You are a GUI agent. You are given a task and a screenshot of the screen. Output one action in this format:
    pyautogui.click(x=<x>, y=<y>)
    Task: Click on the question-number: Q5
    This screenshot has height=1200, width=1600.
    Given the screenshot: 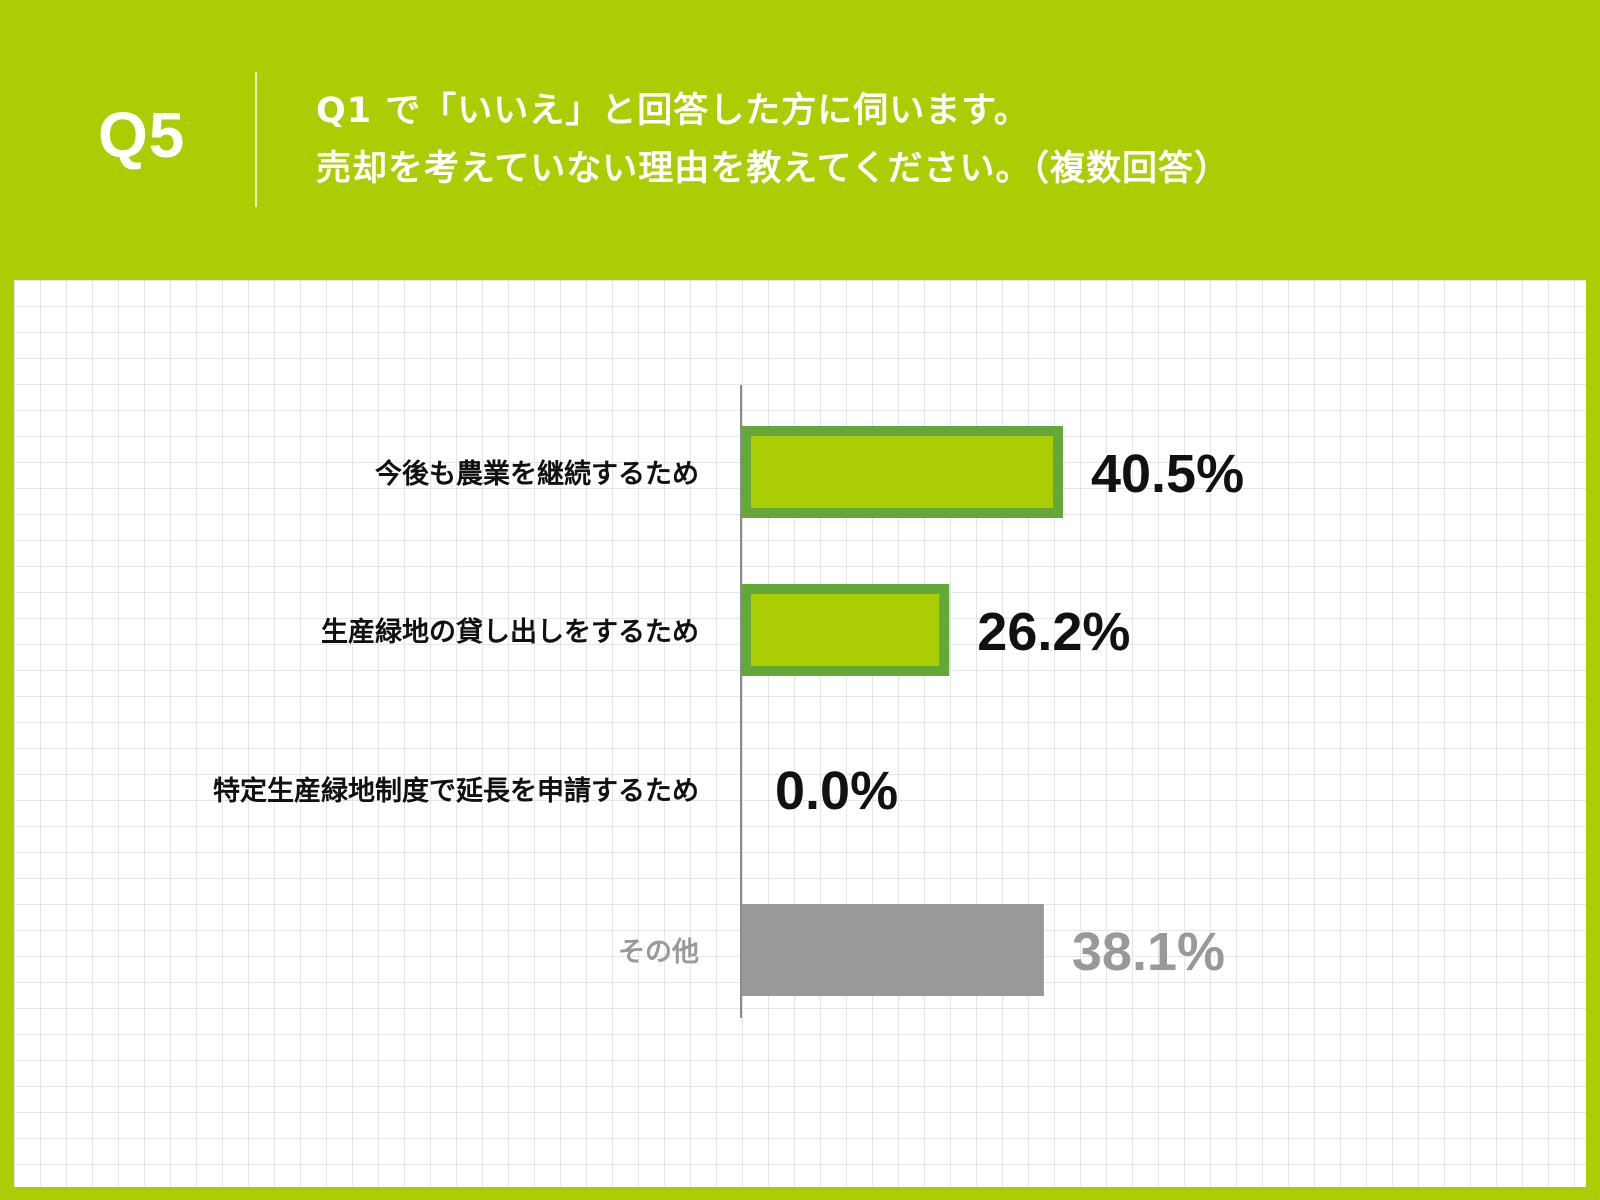 What is the action you would take?
    pyautogui.click(x=142, y=135)
    